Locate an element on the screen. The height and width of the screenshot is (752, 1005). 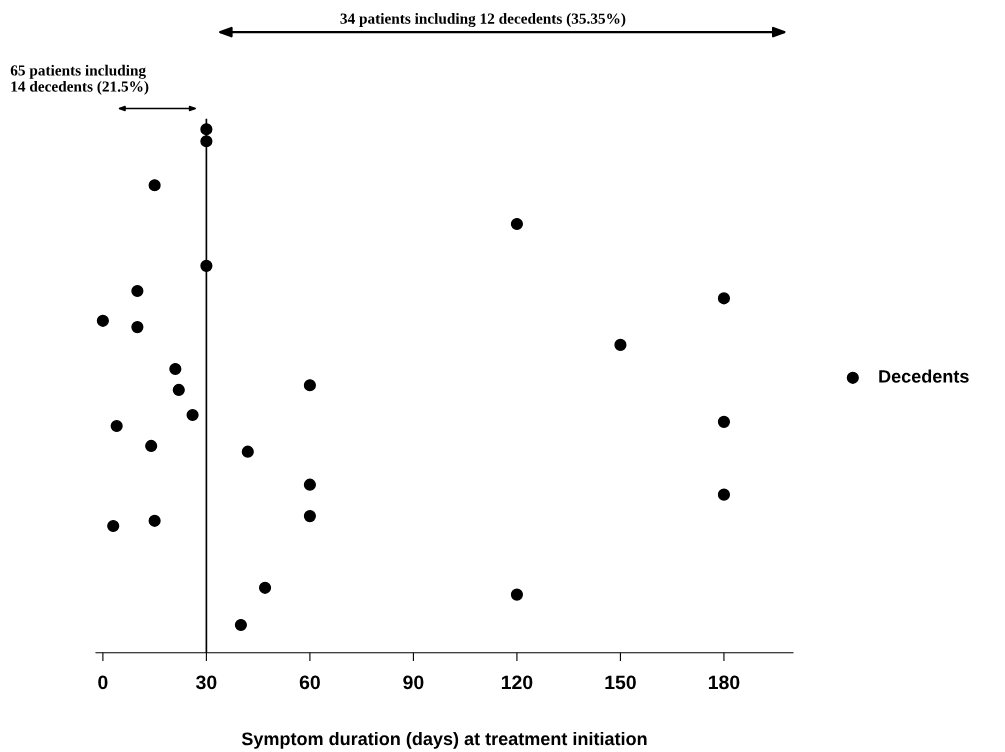
x-tick-label: 120 is located at coordinates (517, 682).